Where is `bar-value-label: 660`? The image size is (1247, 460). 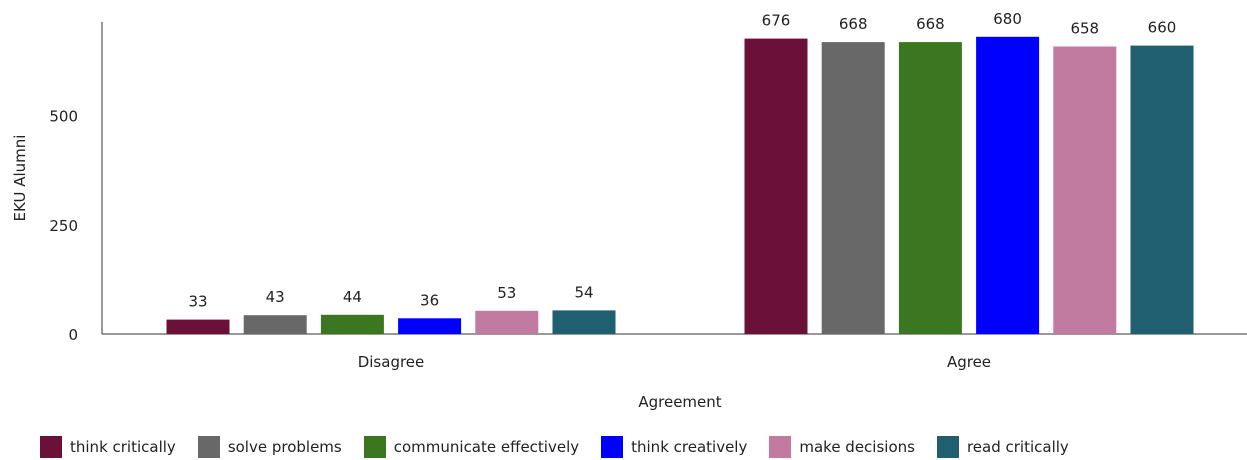 bar-value-label: 660 is located at coordinates (1162, 28).